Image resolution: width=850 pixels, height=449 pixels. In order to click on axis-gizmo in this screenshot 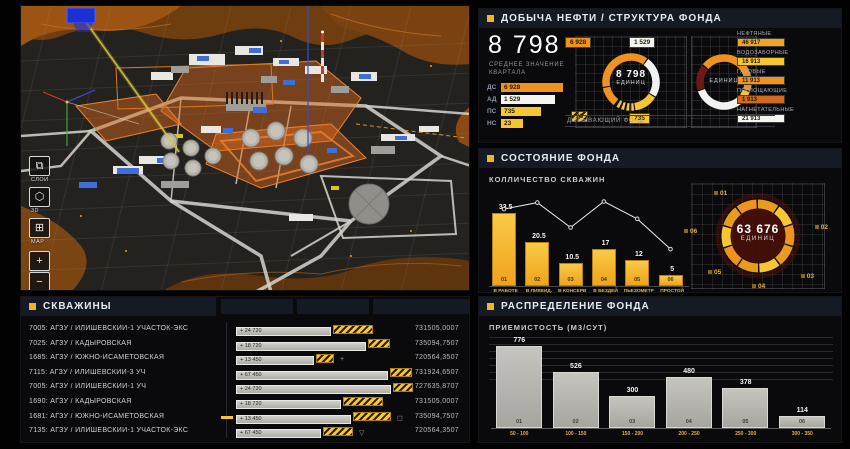, I will do `click(91, 117)`.